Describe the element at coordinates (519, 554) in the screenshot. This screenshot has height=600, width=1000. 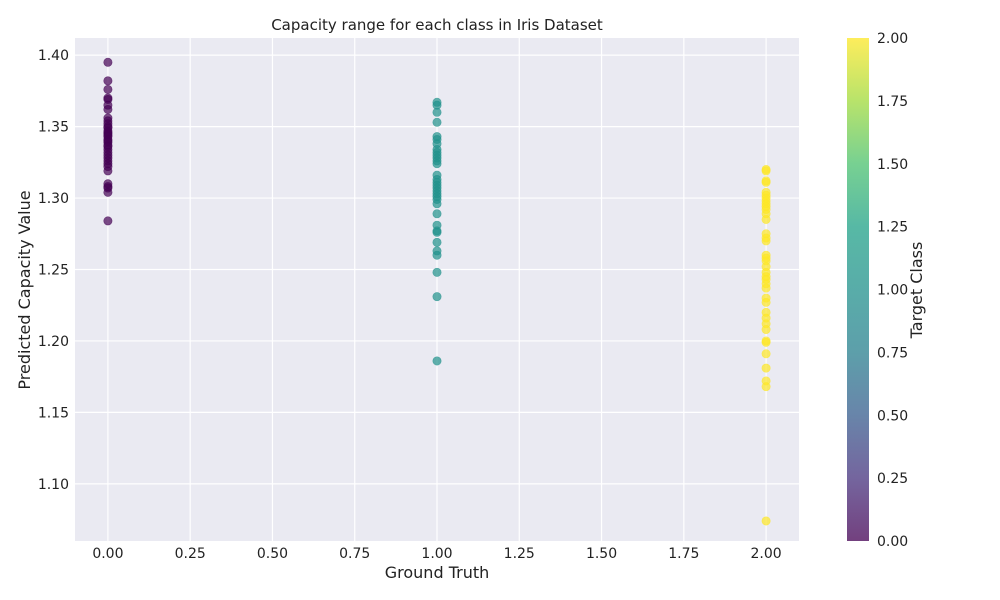
I see `x-tick-label: 1.25` at that location.